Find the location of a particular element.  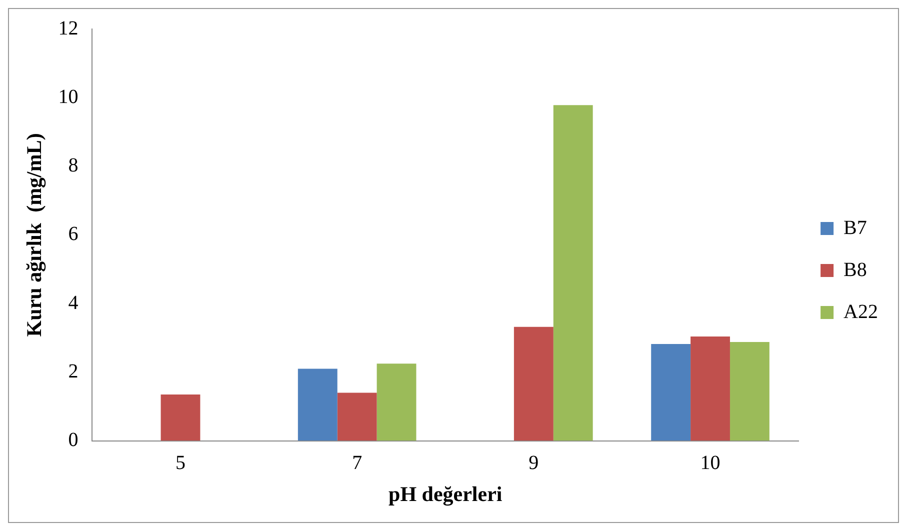

legend-label: B7 is located at coordinates (855, 227).